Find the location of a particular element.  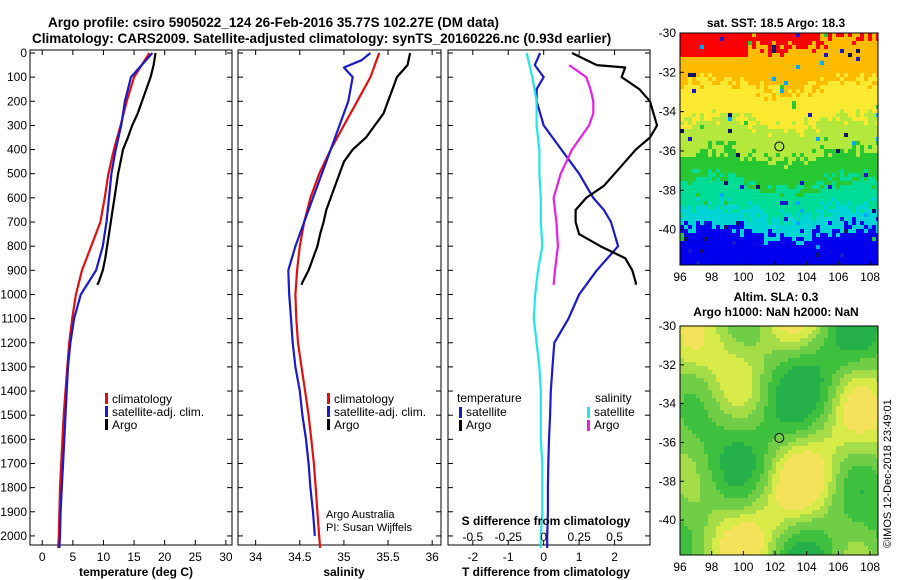

sst-map-xtick-label: 100 is located at coordinates (743, 277).